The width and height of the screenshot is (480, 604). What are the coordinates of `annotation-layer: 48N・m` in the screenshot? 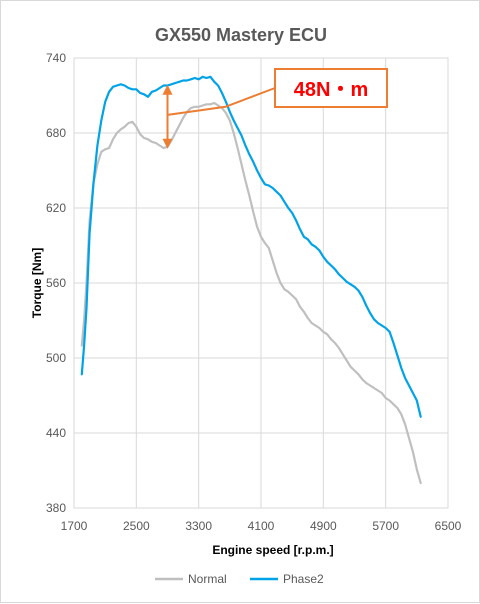 It's located at (275, 108).